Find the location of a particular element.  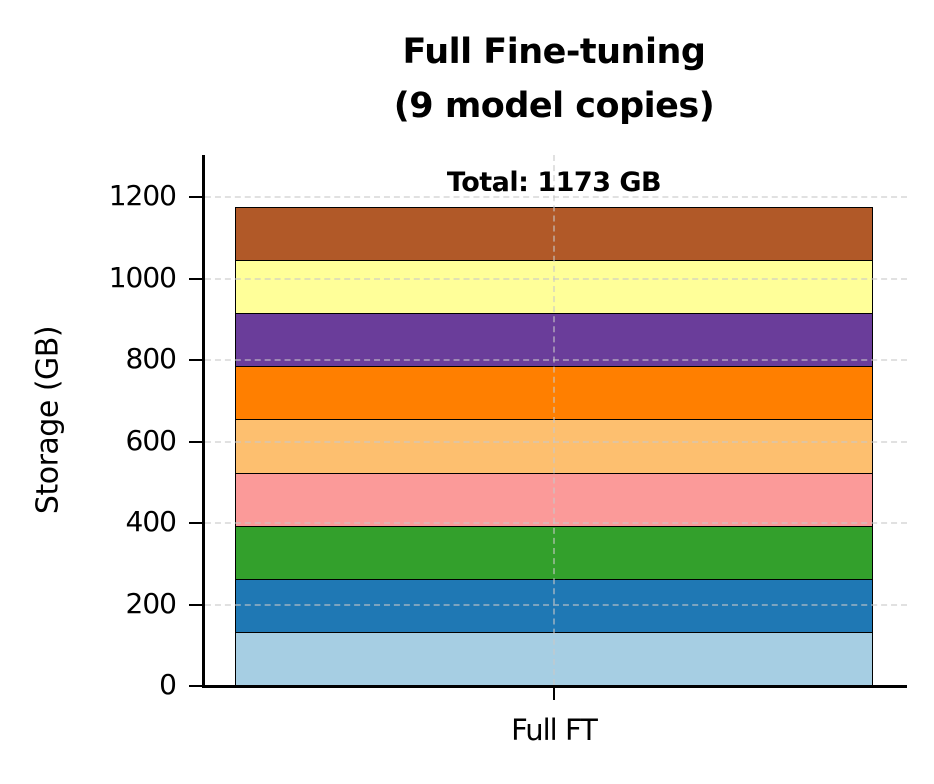

x-tick-label: Full FT is located at coordinates (554, 730).